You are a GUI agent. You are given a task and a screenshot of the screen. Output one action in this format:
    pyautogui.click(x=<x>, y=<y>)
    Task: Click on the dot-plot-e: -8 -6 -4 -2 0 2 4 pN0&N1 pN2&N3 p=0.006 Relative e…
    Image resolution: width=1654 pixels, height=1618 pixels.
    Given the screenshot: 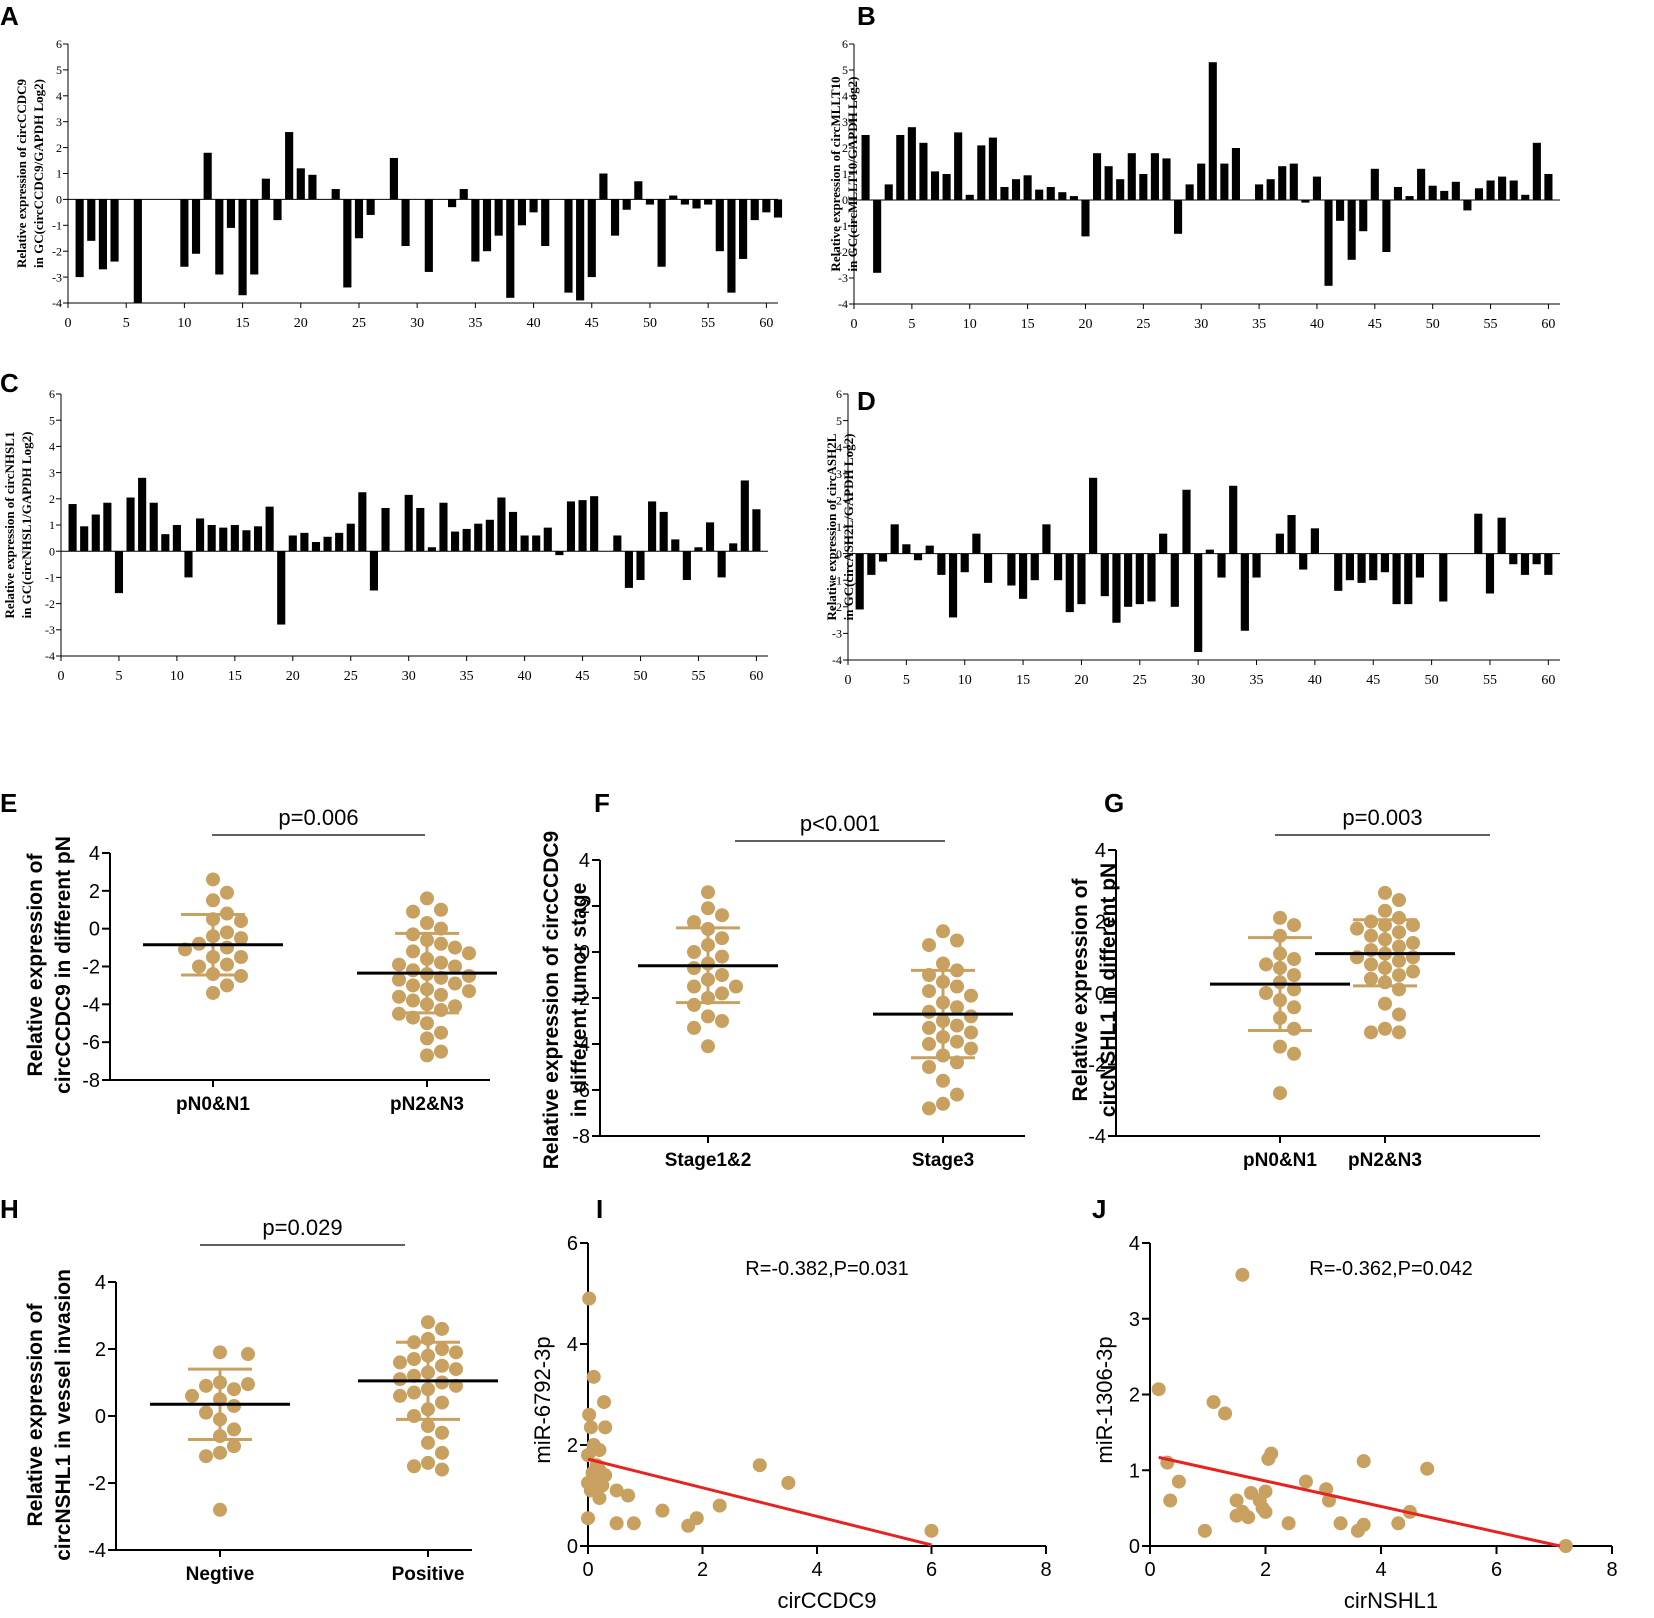 What is the action you would take?
    pyautogui.click(x=260, y=960)
    